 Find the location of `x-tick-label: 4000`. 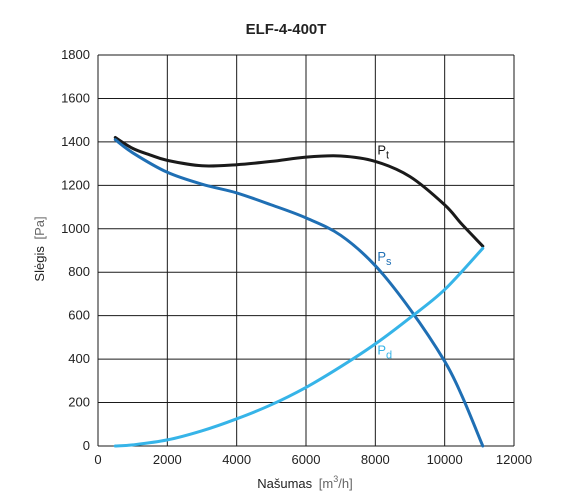

x-tick-label: 4000 is located at coordinates (236, 459).